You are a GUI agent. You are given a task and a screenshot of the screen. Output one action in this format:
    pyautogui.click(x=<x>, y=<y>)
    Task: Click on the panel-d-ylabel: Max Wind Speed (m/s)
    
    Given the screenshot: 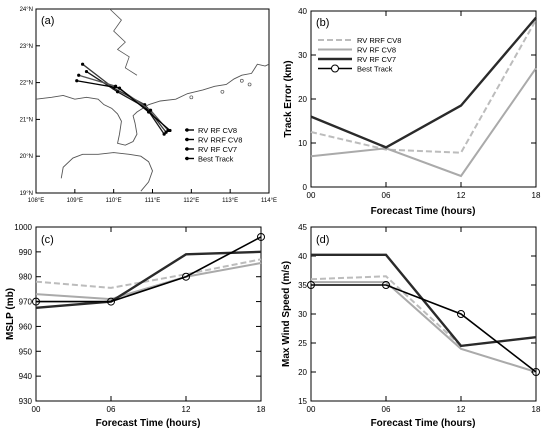 What is the action you would take?
    pyautogui.click(x=286, y=314)
    